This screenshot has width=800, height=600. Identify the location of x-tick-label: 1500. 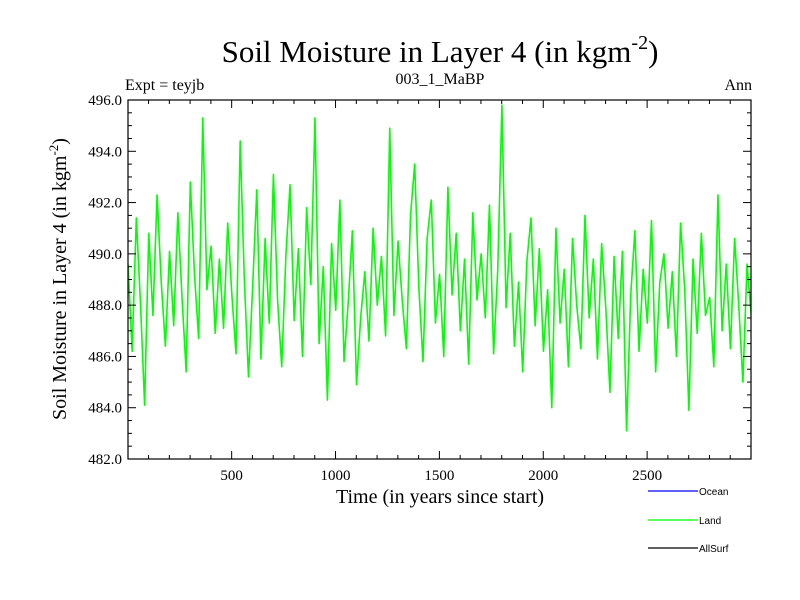
(439, 476).